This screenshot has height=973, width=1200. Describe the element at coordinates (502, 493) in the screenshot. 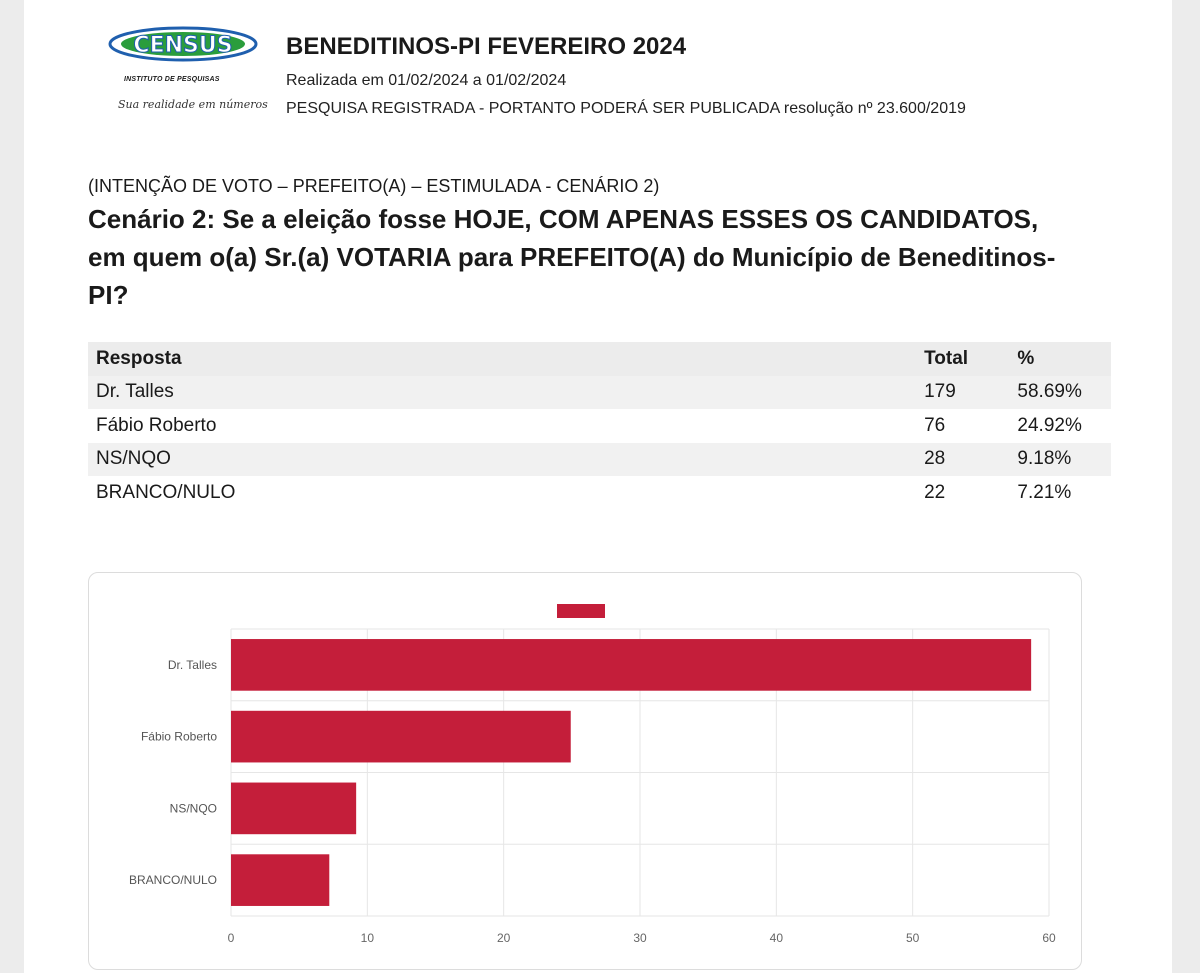

I see `row-resposta: BRANCO/NULO` at that location.